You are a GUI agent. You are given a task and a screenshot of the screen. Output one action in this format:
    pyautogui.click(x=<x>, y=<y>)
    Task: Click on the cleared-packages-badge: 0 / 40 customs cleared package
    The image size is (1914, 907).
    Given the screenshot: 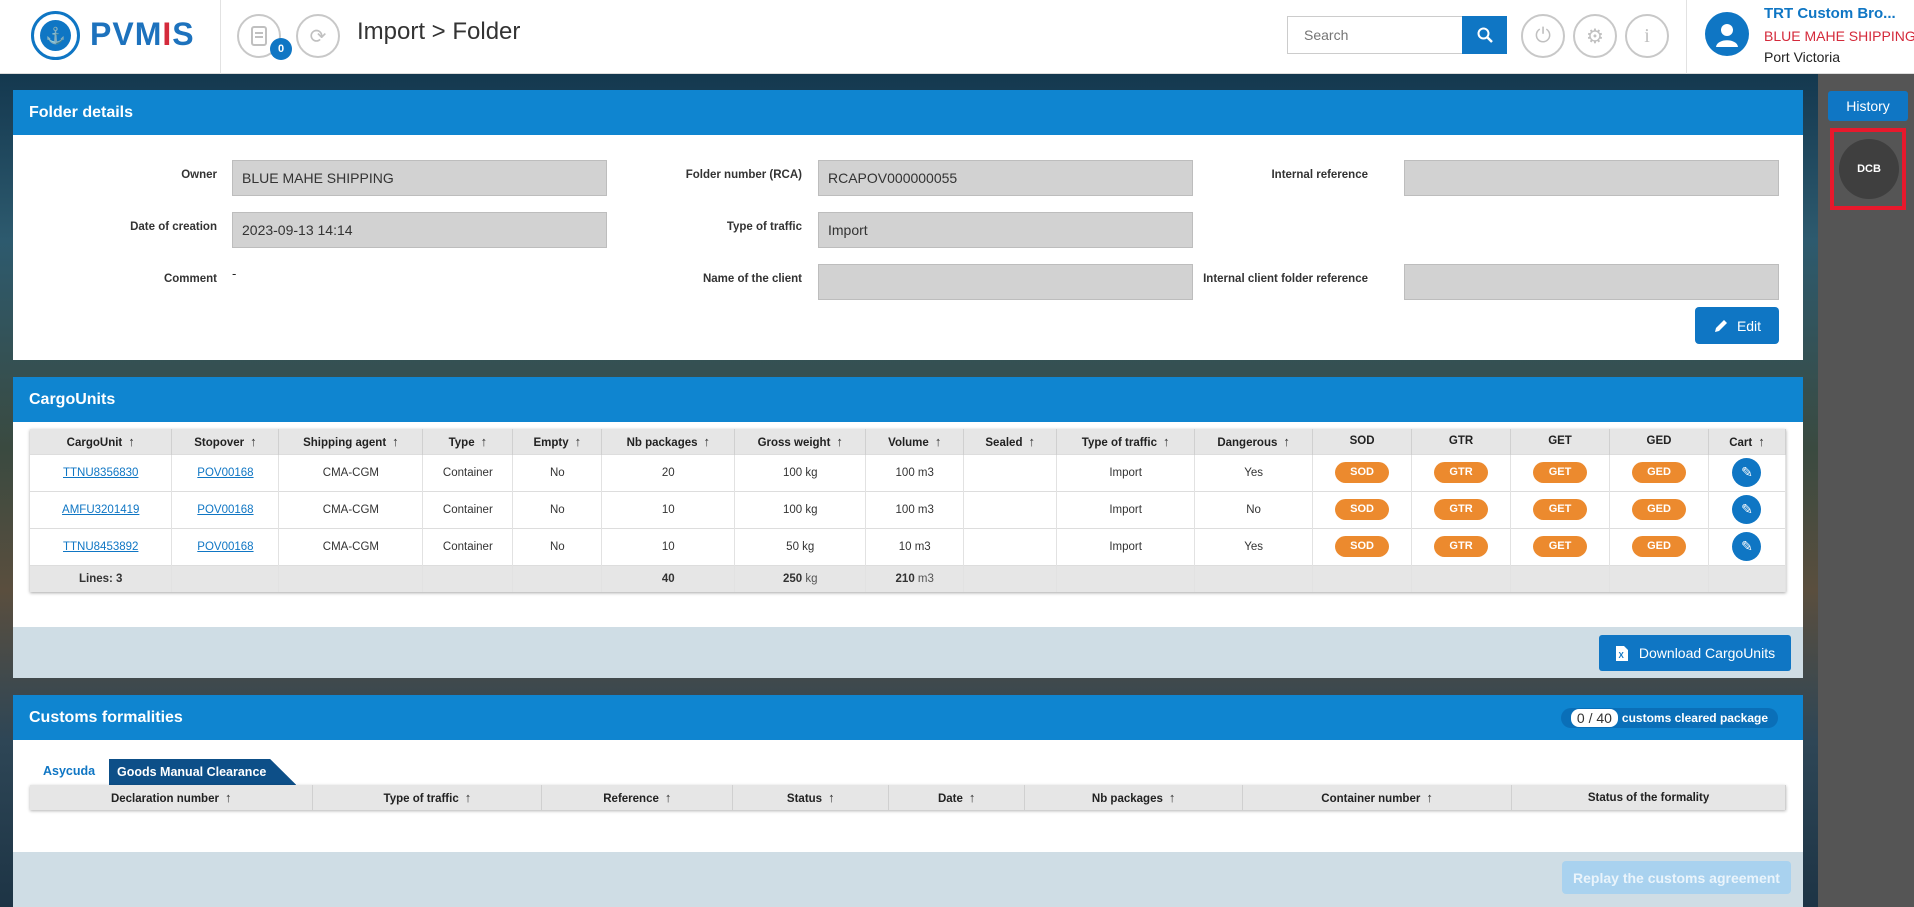 What is the action you would take?
    pyautogui.click(x=1669, y=718)
    